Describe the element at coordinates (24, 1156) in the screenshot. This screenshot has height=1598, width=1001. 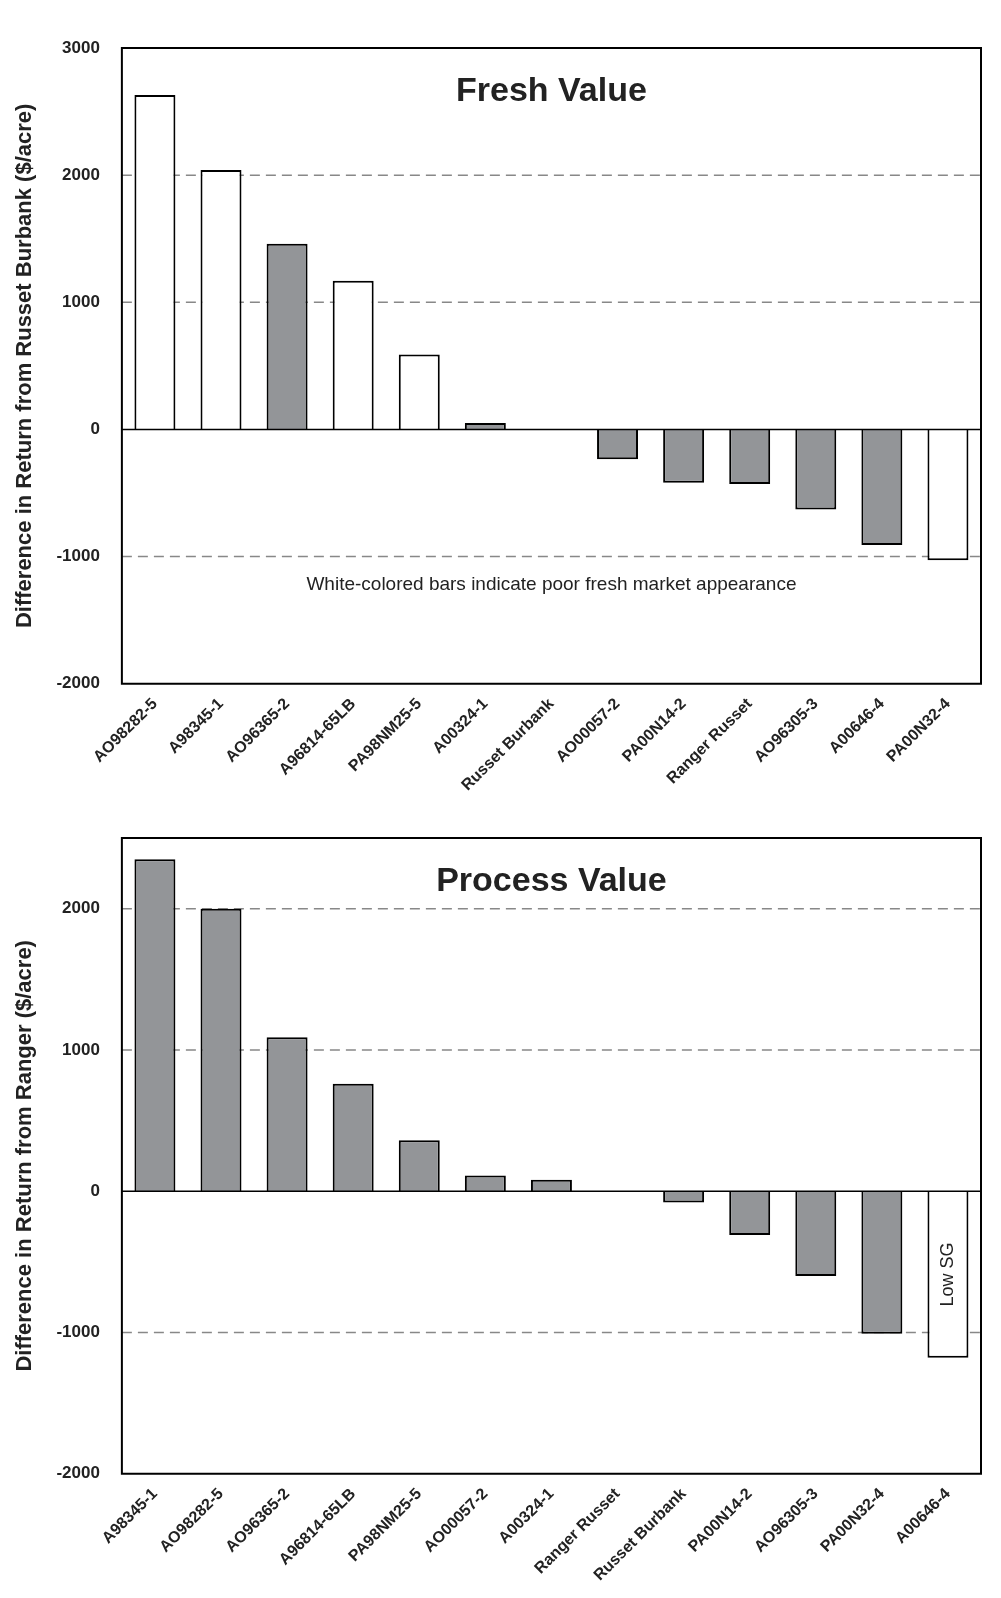
I see `y-axis-title: Difference in Return from Ranger ($/acre)` at that location.